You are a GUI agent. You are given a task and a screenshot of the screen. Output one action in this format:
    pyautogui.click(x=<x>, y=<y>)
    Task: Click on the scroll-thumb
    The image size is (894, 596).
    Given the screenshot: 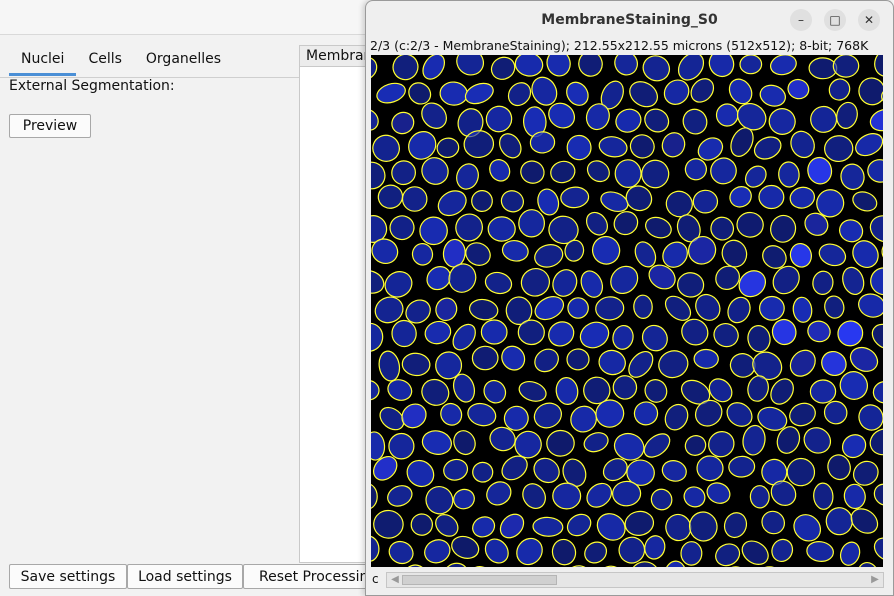 What is the action you would take?
    pyautogui.click(x=479, y=580)
    